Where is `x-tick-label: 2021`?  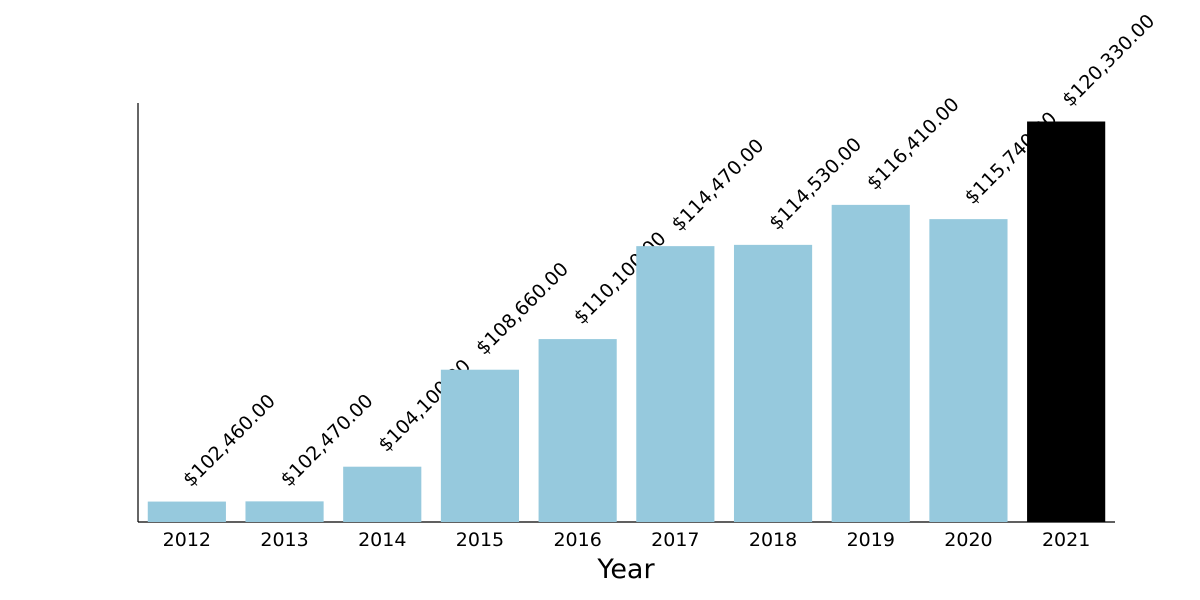
x-tick-label: 2021 is located at coordinates (1066, 540).